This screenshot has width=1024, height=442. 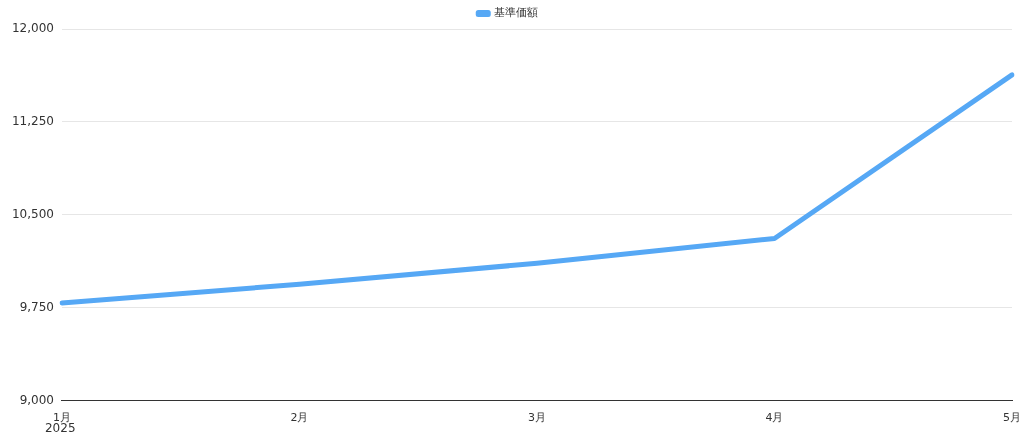 I want to click on y-tick-label: 9,000, so click(x=36, y=399).